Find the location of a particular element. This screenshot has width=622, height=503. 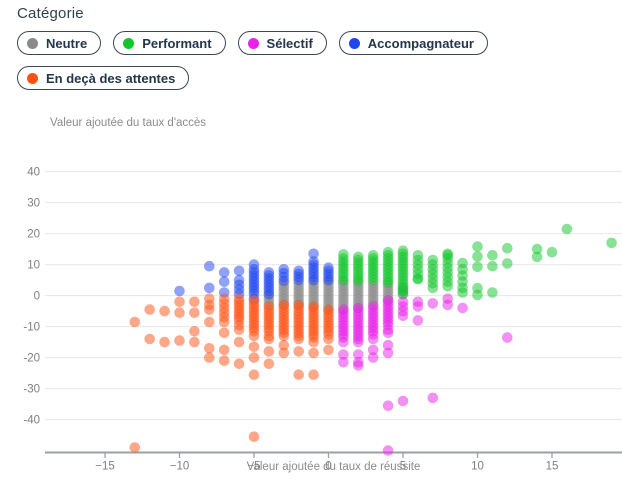

x-tick-label: −5 is located at coordinates (253, 467).